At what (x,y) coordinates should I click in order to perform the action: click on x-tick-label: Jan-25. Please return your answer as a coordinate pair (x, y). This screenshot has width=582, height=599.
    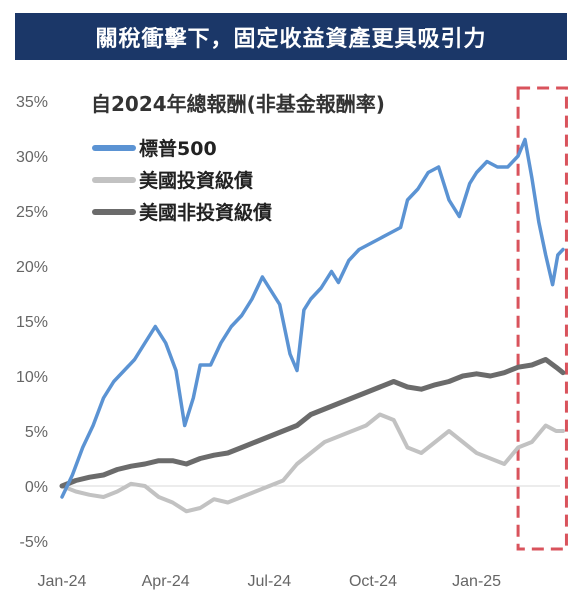
    Looking at the image, I should click on (476, 581).